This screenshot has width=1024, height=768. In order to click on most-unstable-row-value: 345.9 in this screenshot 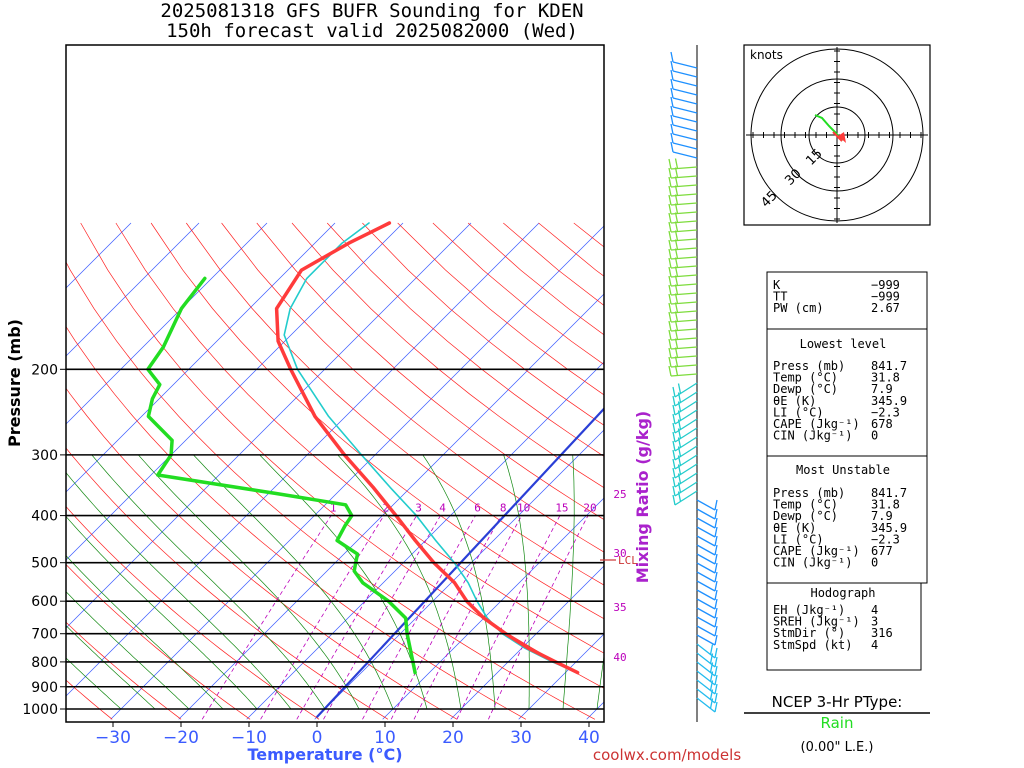, I will do `click(889, 528)`.